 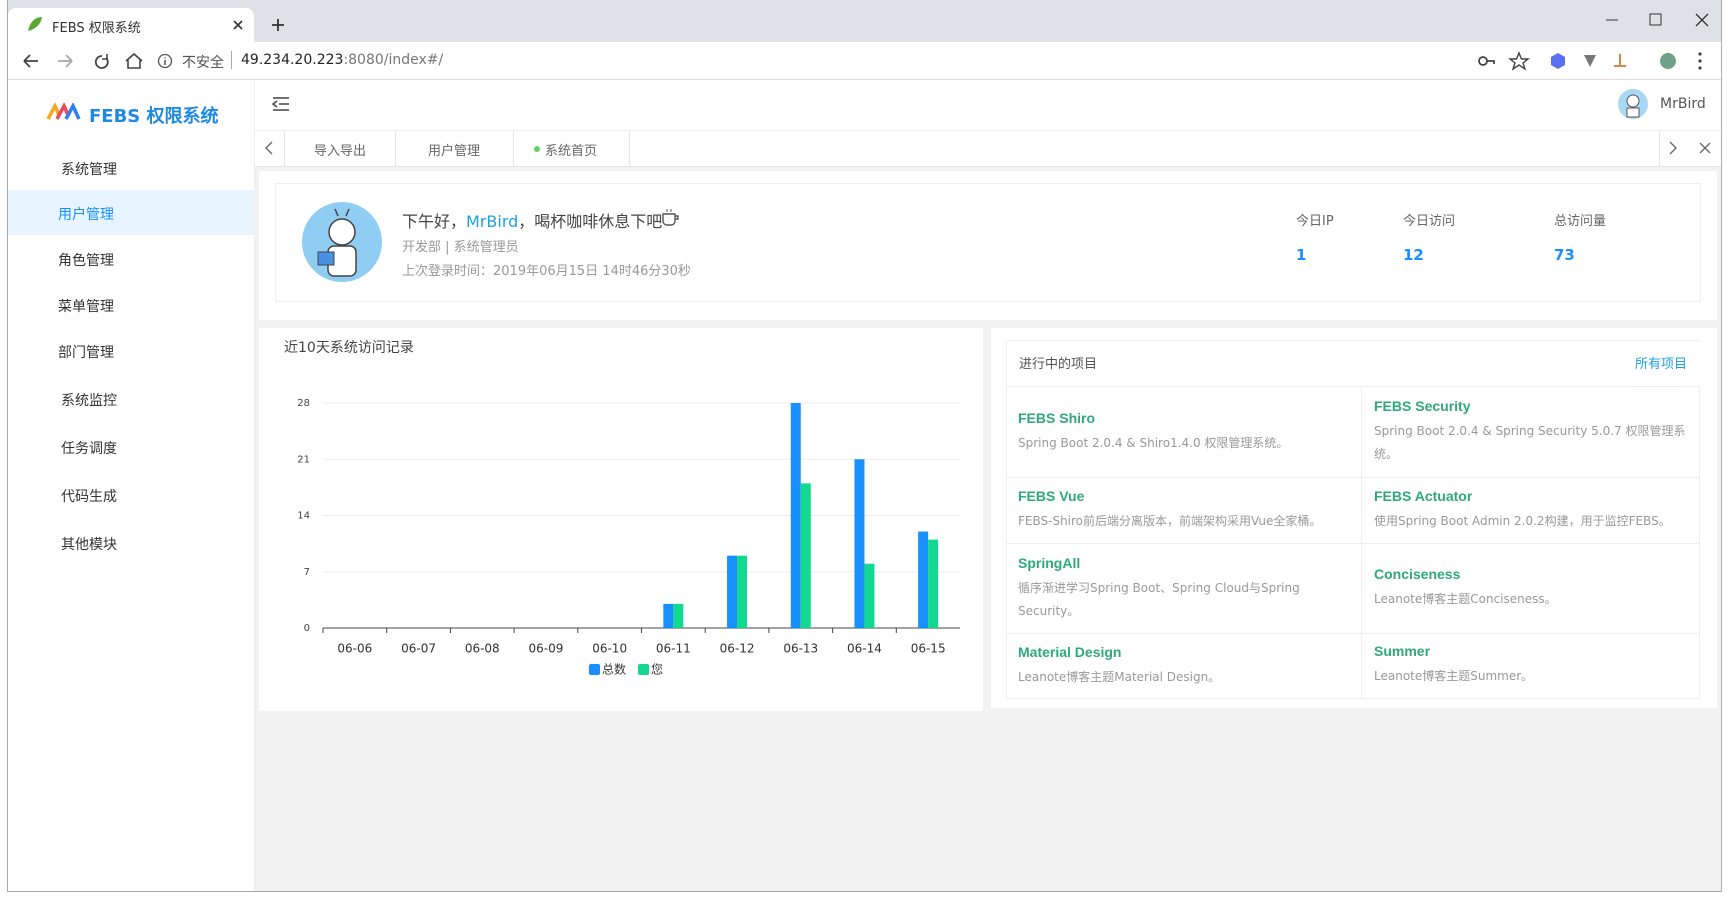 What do you see at coordinates (1683, 104) in the screenshot?
I see `header-user: MrBird` at bounding box center [1683, 104].